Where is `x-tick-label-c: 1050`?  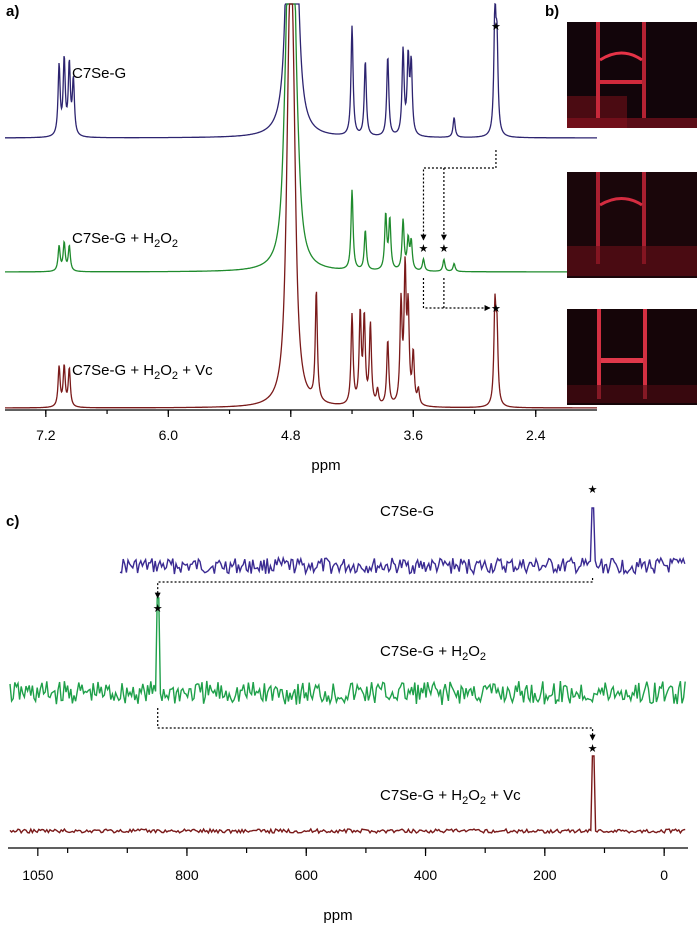
x-tick-label-c: 1050 is located at coordinates (37, 875).